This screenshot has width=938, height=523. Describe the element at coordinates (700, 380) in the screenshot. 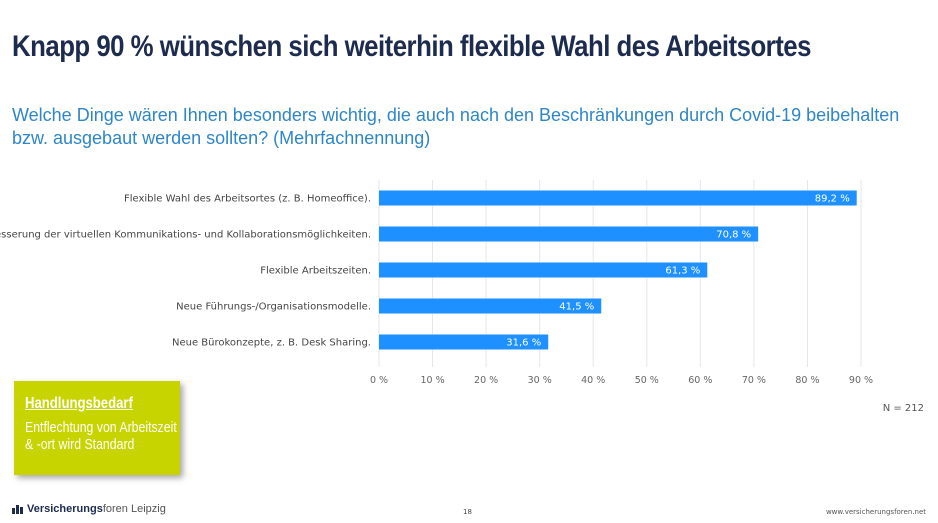

I see `x-tick-label: 60 %` at that location.